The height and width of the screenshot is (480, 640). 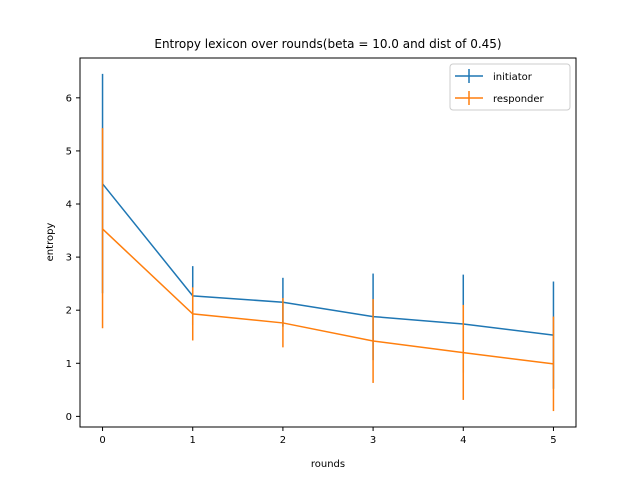 I want to click on y-tick-label: 3, so click(x=69, y=258).